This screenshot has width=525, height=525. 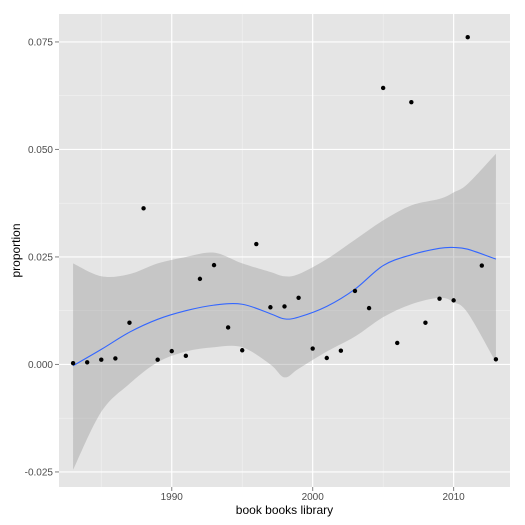 I want to click on x-axis-ticks: 1990 2000 2010, so click(x=313, y=495).